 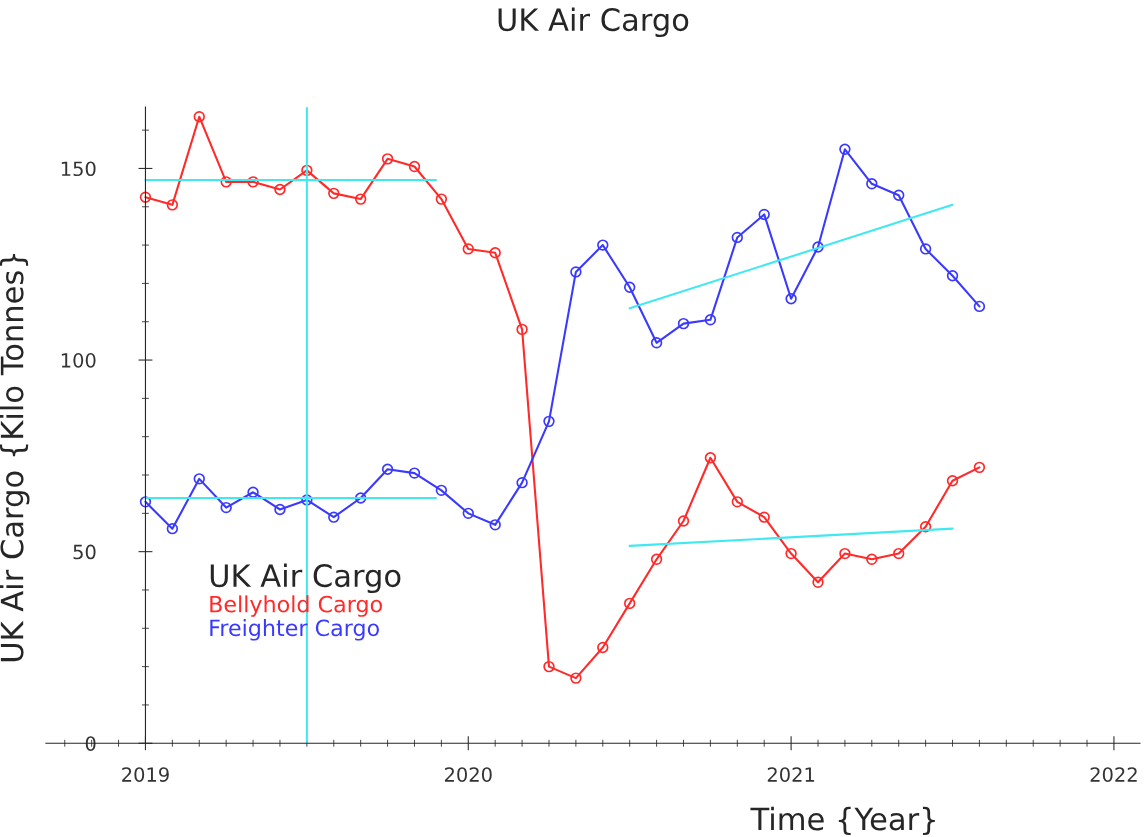 What do you see at coordinates (78, 169) in the screenshot?
I see `y-tick-label: 150` at bounding box center [78, 169].